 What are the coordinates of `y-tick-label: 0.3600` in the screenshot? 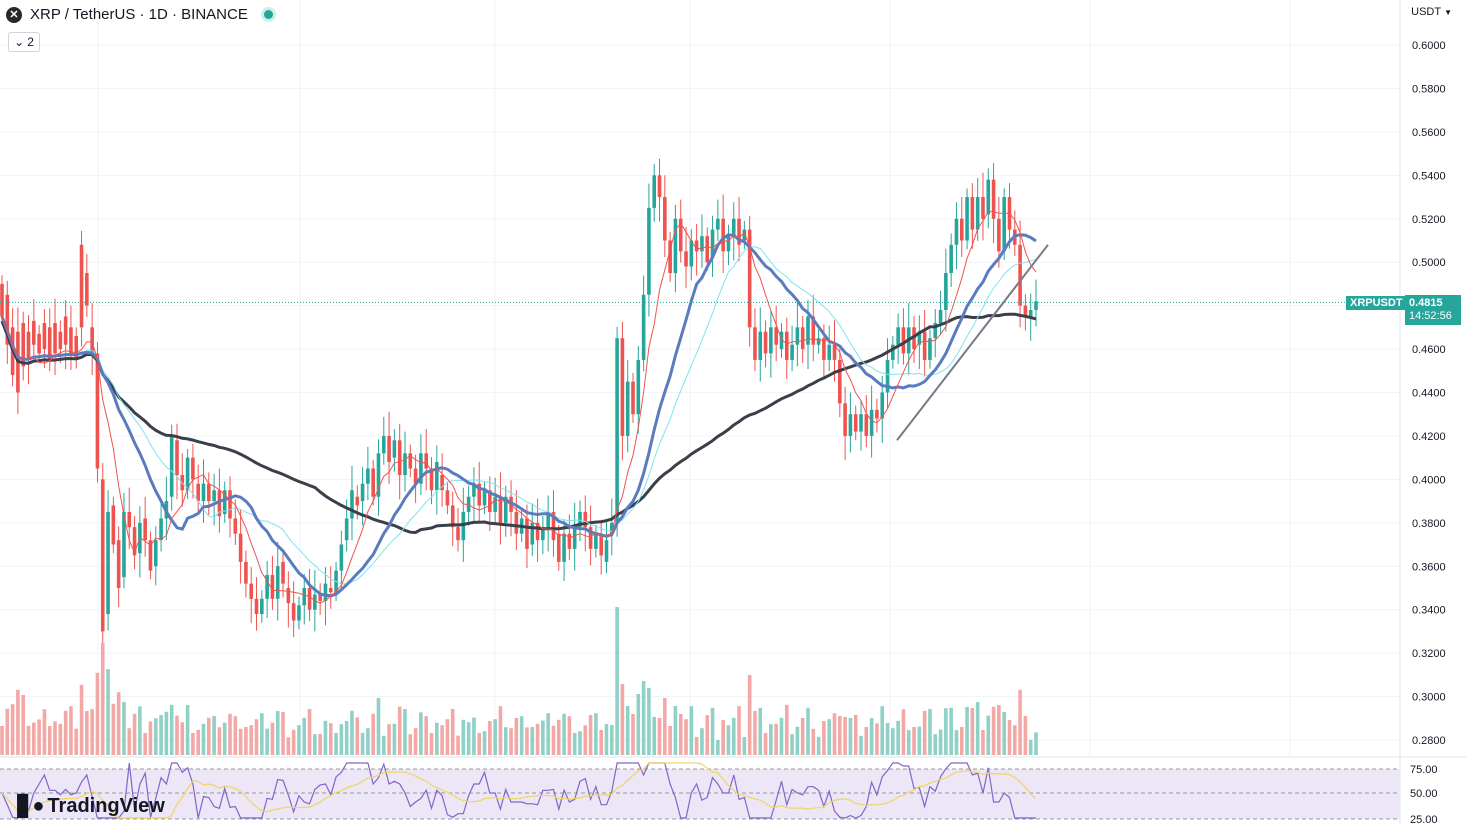 It's located at (1429, 567).